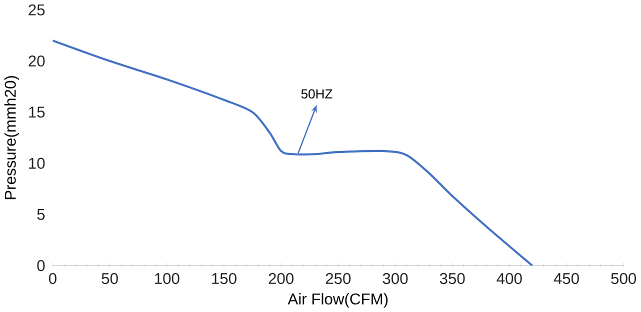 The height and width of the screenshot is (312, 641). What do you see at coordinates (452, 278) in the screenshot?
I see `x-tick-label: 350` at bounding box center [452, 278].